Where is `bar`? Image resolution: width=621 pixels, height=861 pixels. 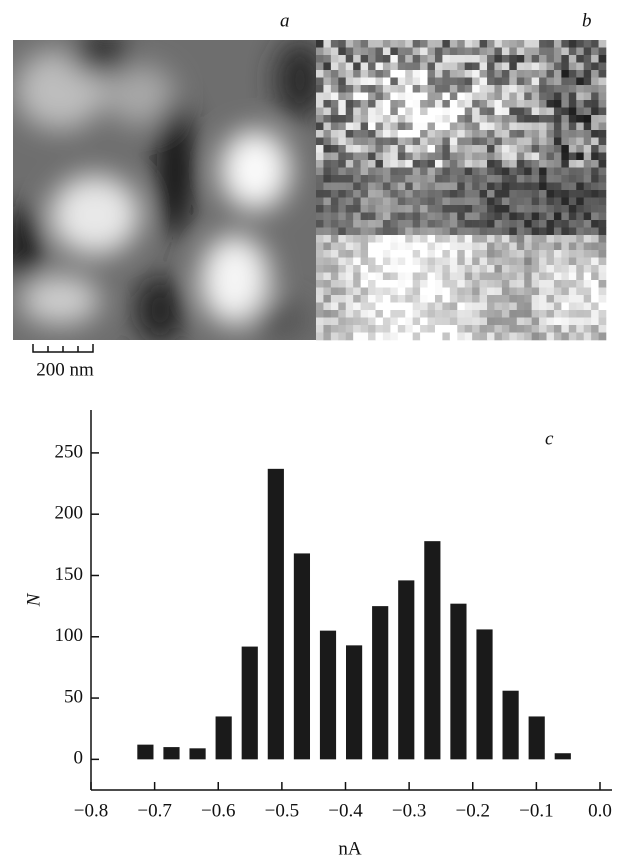
bar is located at coordinates (562, 756).